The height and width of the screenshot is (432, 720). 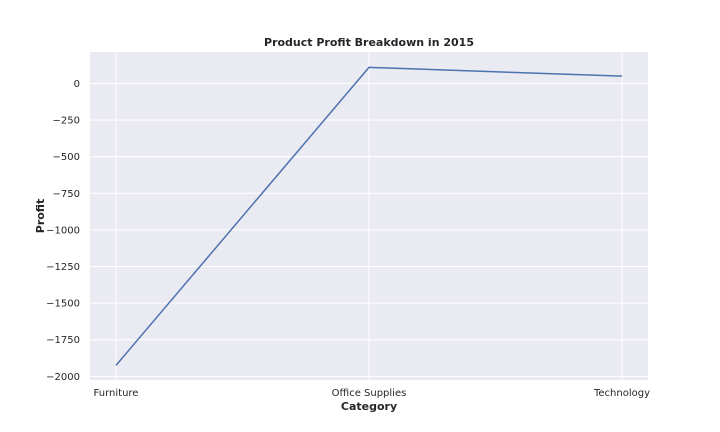 What do you see at coordinates (116, 393) in the screenshot?
I see `x-tick-label: Furniture` at bounding box center [116, 393].